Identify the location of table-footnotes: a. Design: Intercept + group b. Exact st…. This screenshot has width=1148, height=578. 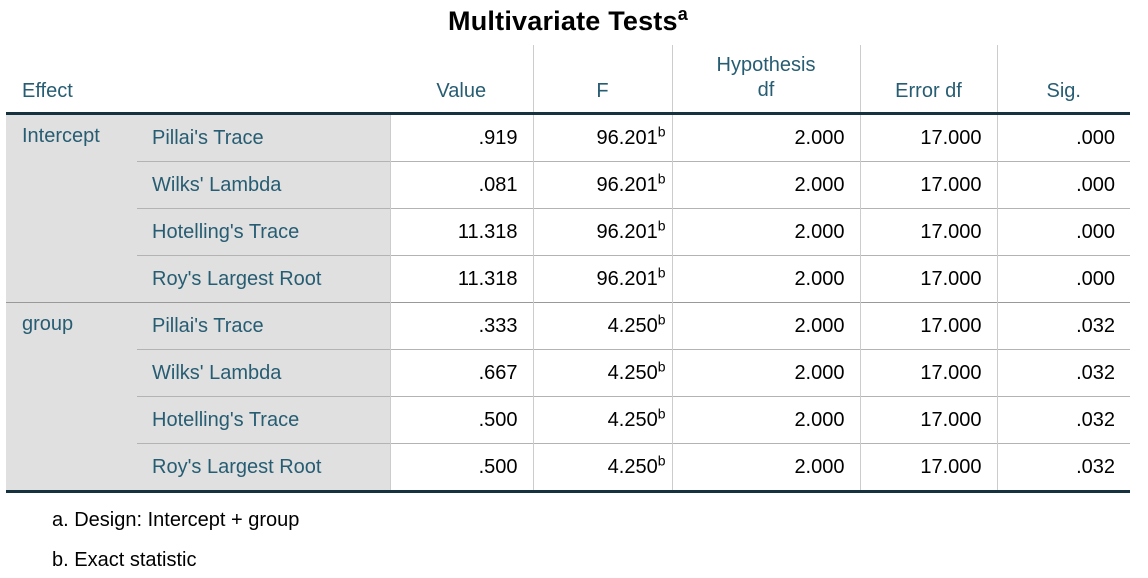
(600, 540).